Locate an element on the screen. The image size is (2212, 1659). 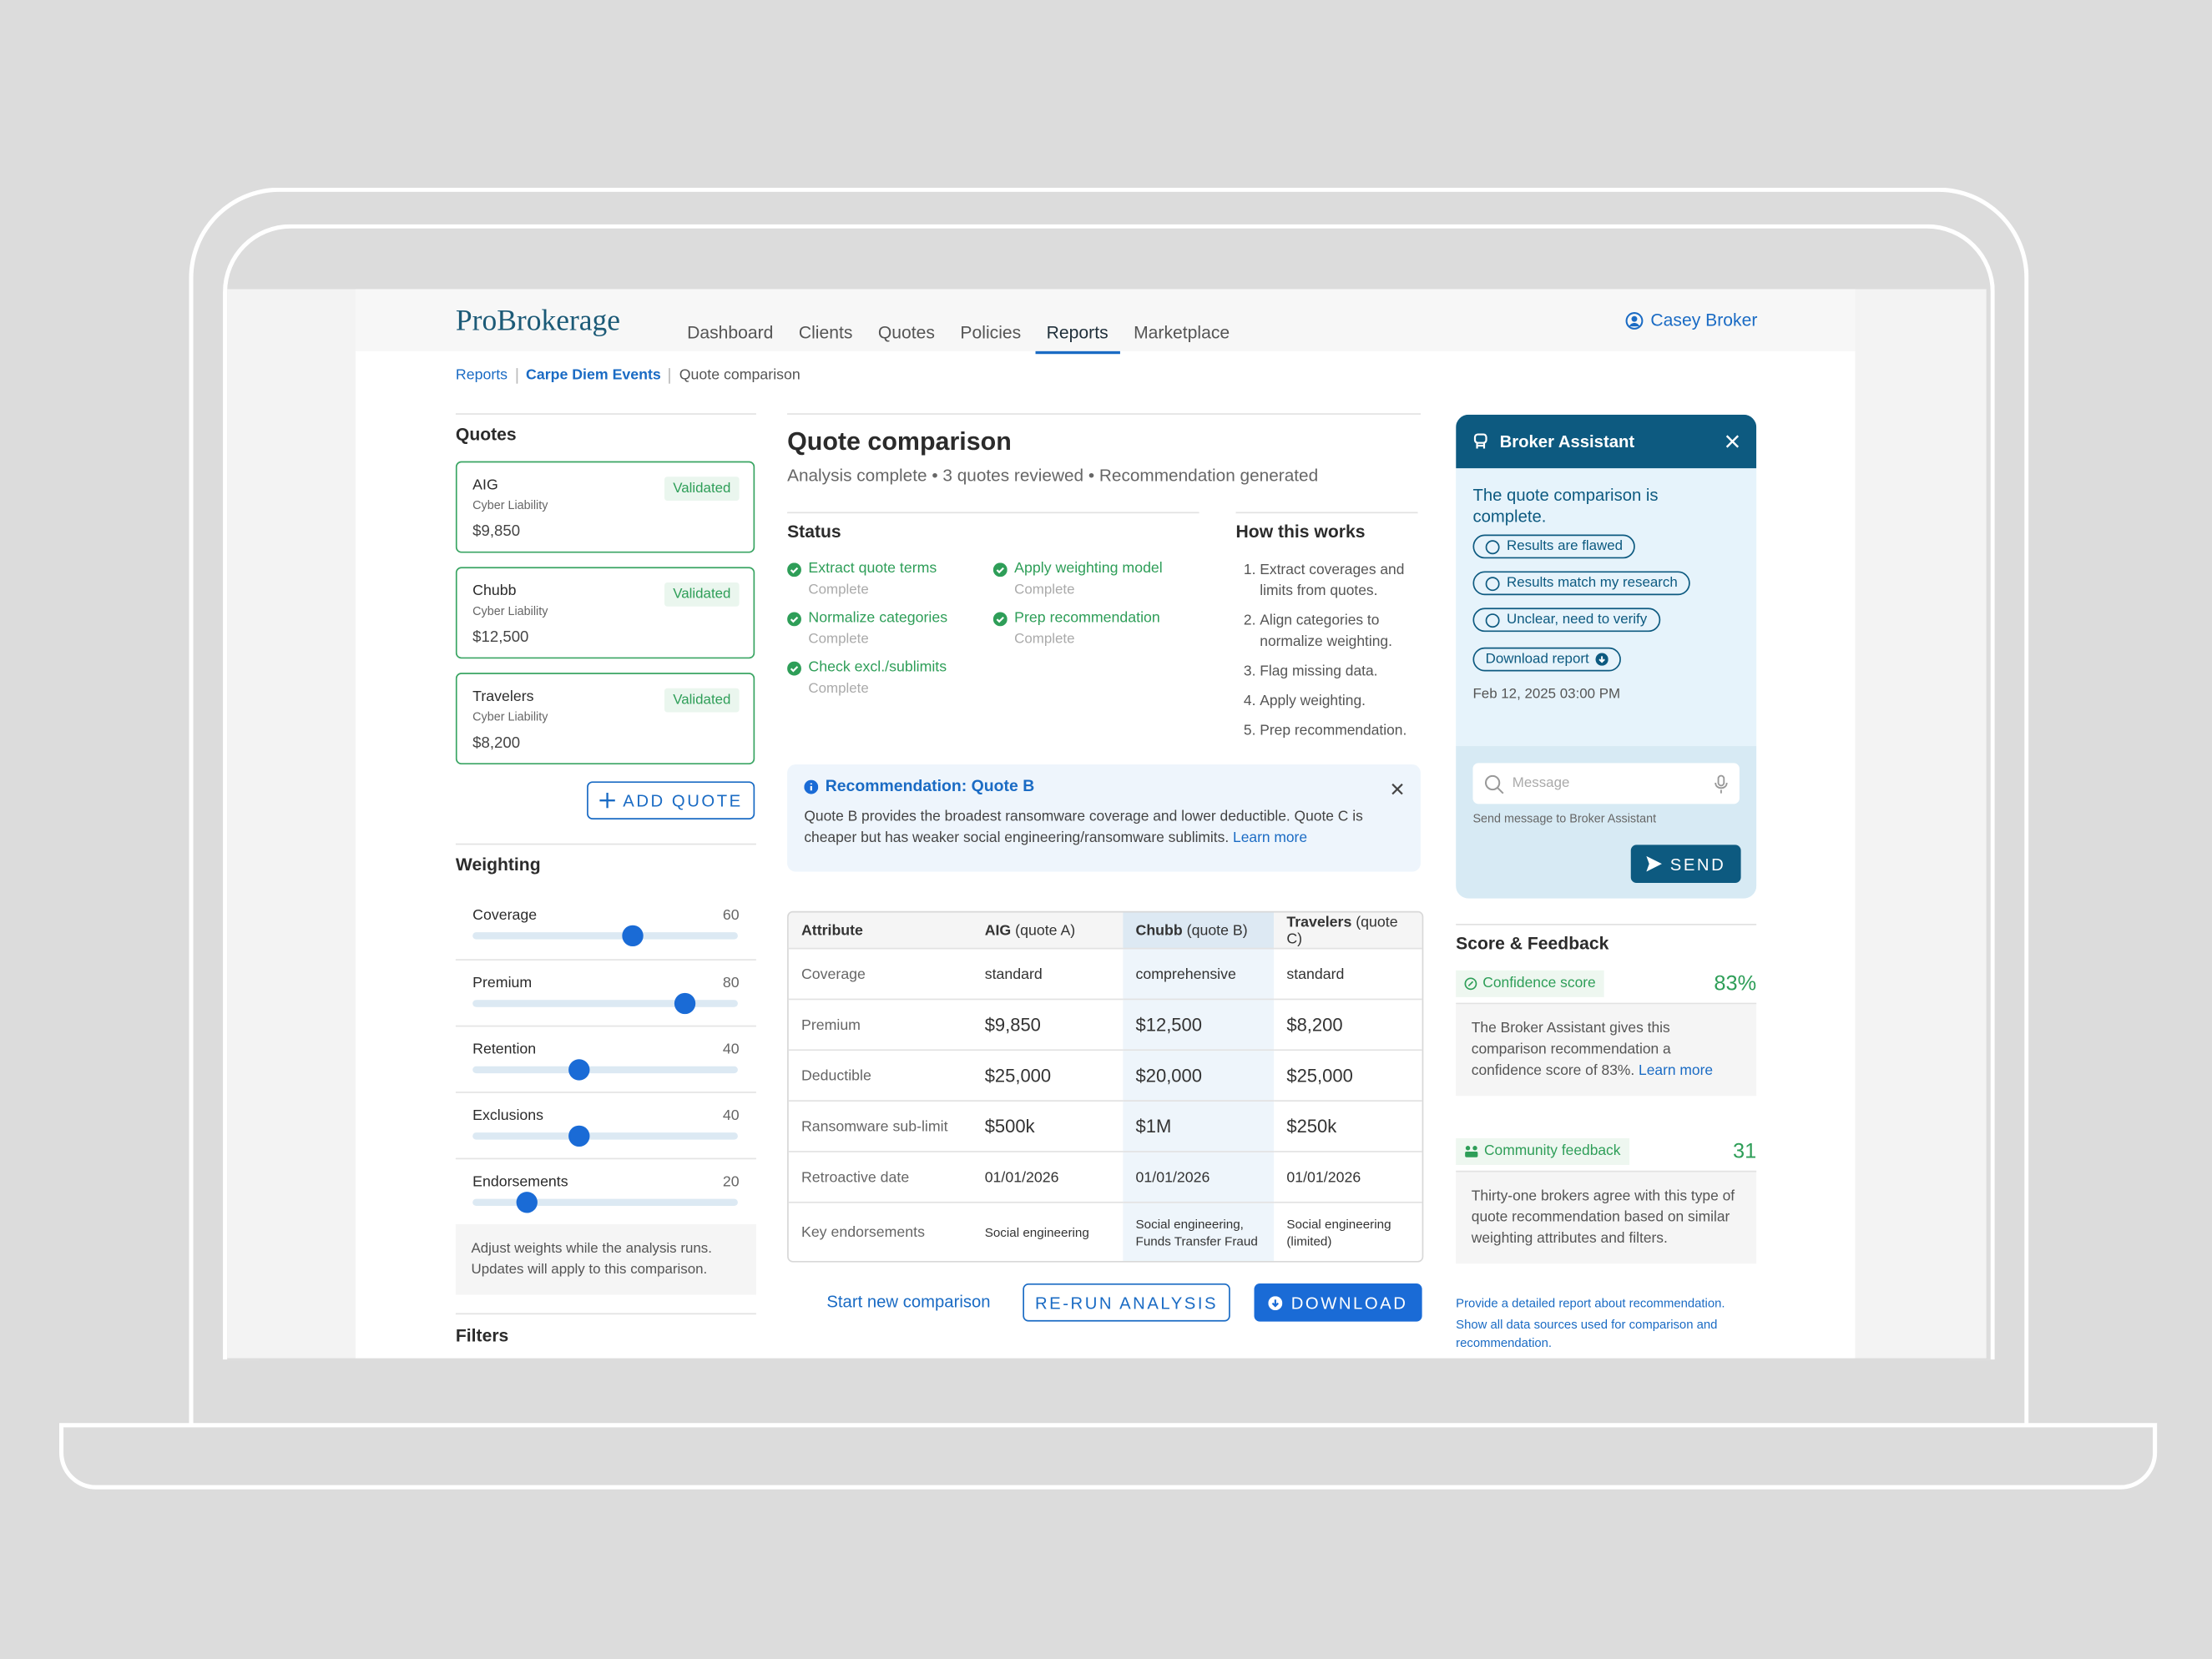
table-row: Premium $9,850 $12,500 $8,200 is located at coordinates (1105, 1025).